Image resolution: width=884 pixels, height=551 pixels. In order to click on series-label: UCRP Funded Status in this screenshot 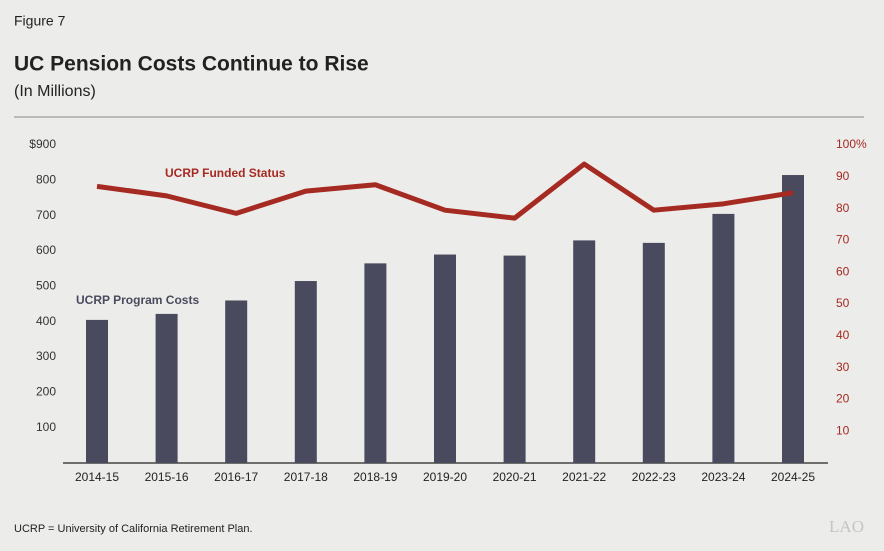, I will do `click(225, 173)`.